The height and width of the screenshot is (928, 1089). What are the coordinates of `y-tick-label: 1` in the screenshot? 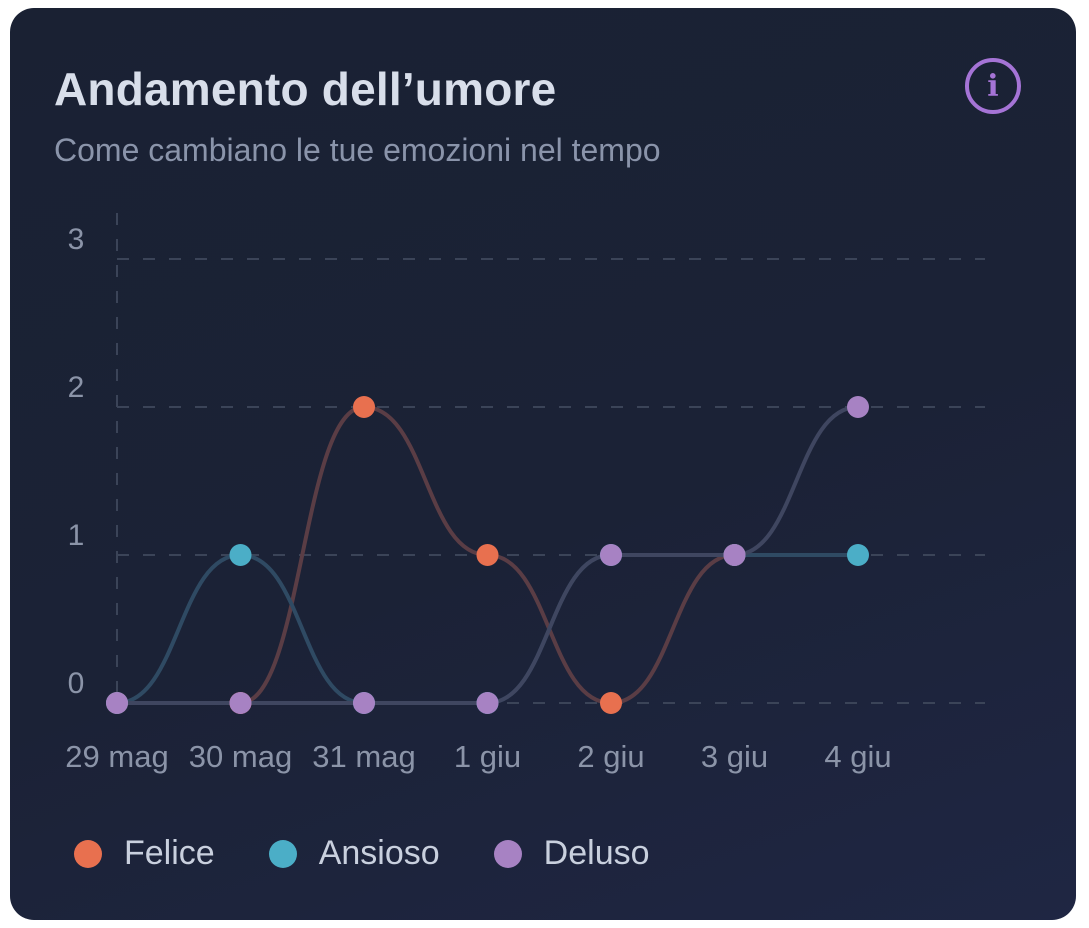 It's located at (76, 535).